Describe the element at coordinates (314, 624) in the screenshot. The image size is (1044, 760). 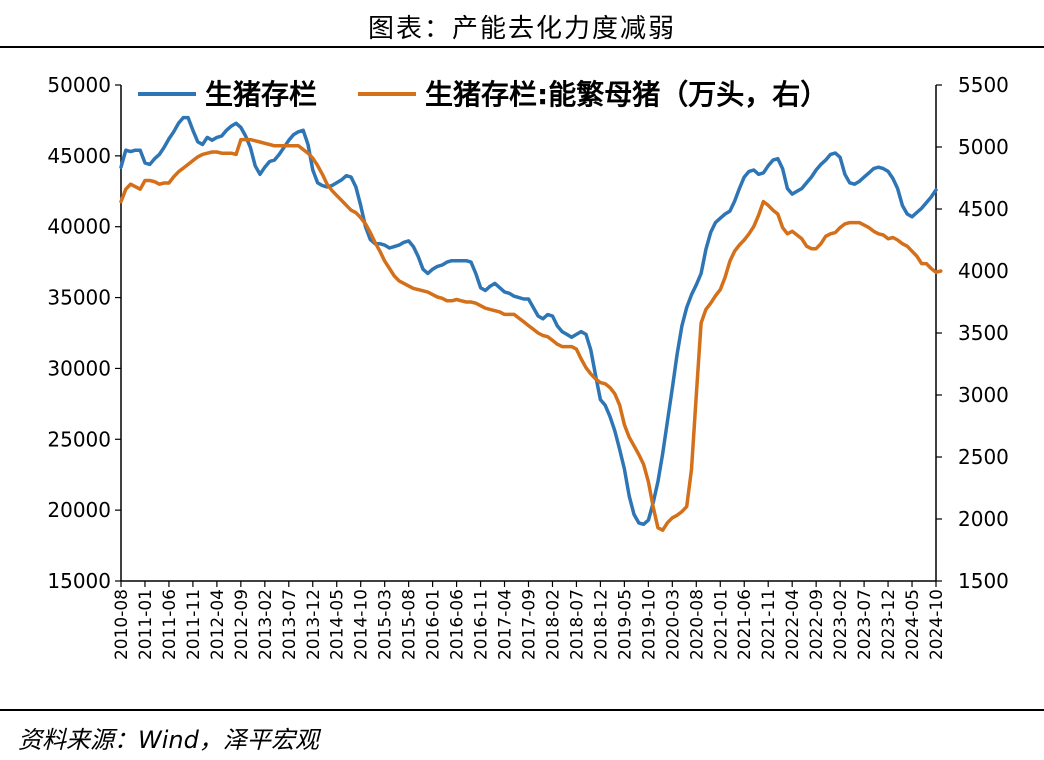
I see `x-tick-label: 2013-12` at that location.